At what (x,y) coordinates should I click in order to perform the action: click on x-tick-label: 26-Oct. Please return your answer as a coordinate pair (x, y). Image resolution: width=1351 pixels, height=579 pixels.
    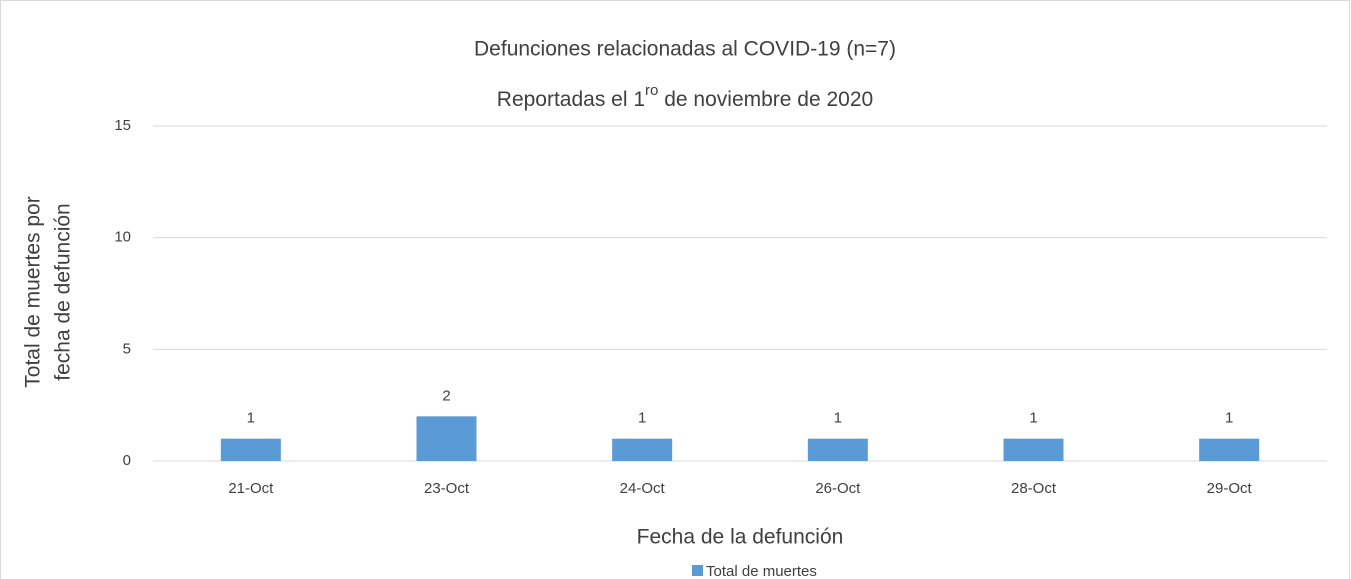
    Looking at the image, I should click on (838, 488).